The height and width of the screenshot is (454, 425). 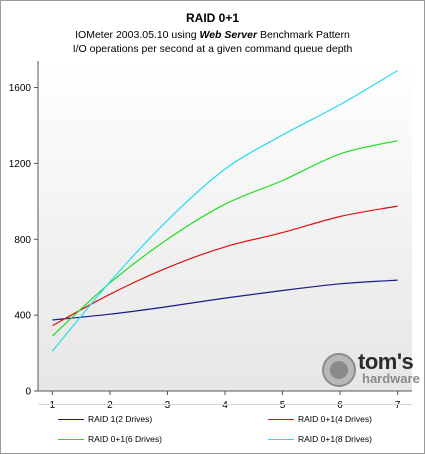 I want to click on x-tick-label: 4, so click(x=225, y=405).